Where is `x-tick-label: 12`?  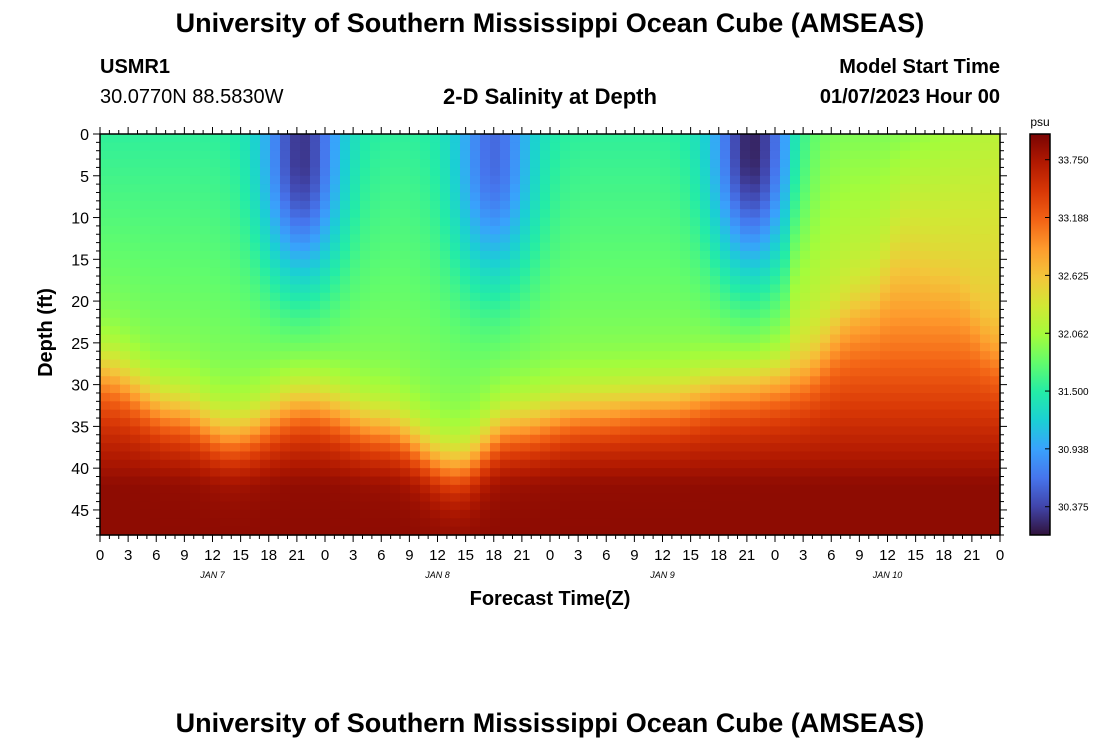
x-tick-label: 12 is located at coordinates (212, 555).